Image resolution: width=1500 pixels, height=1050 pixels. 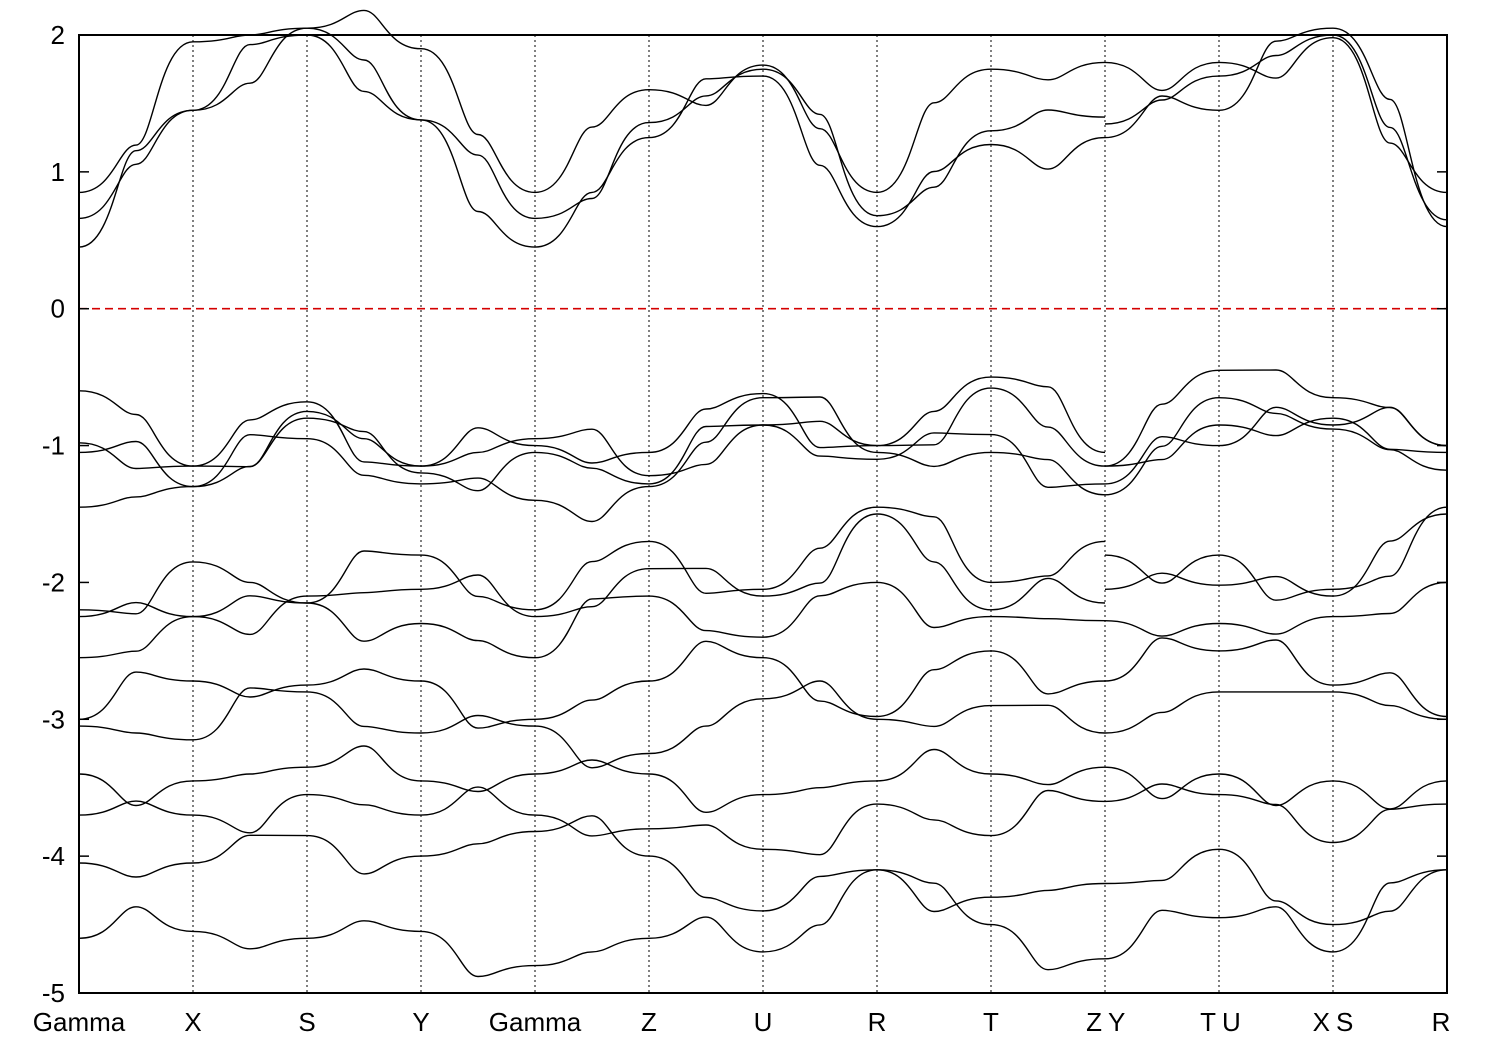 What do you see at coordinates (53, 856) in the screenshot?
I see `y-tick-label: -4` at bounding box center [53, 856].